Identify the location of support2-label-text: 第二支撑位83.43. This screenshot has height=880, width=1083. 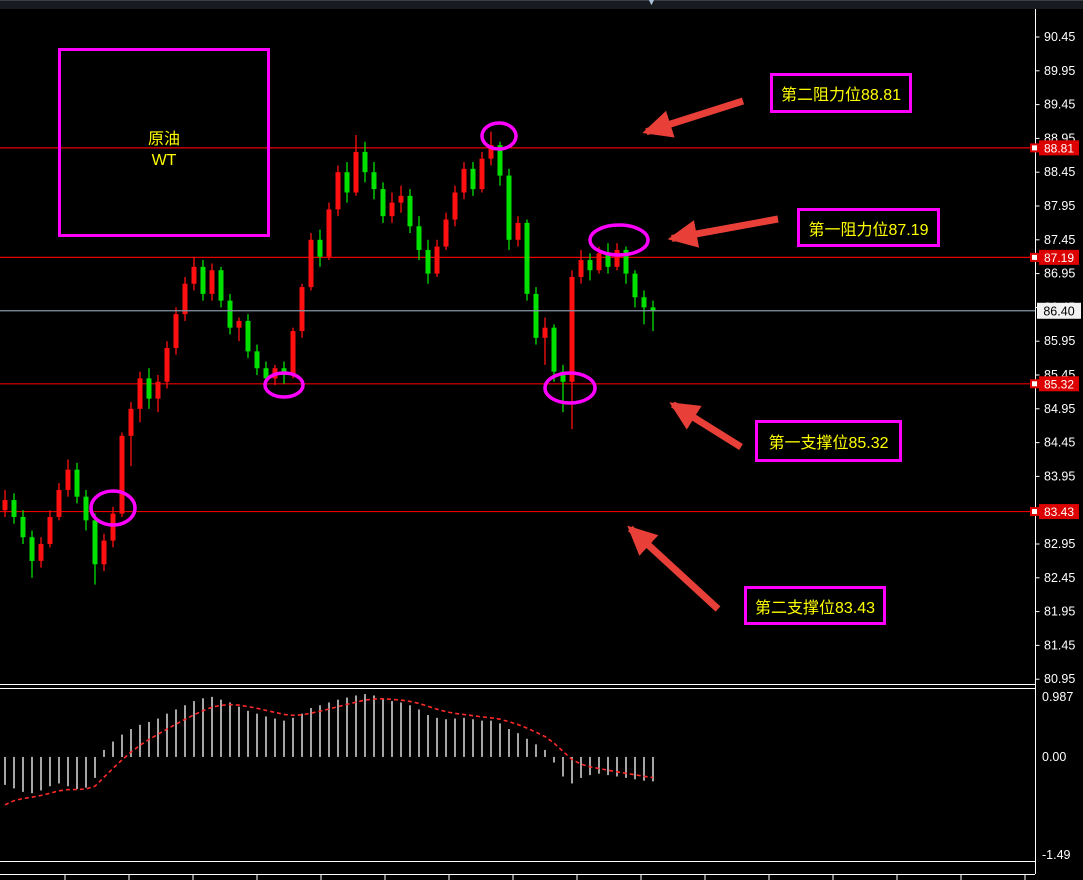
(815, 608).